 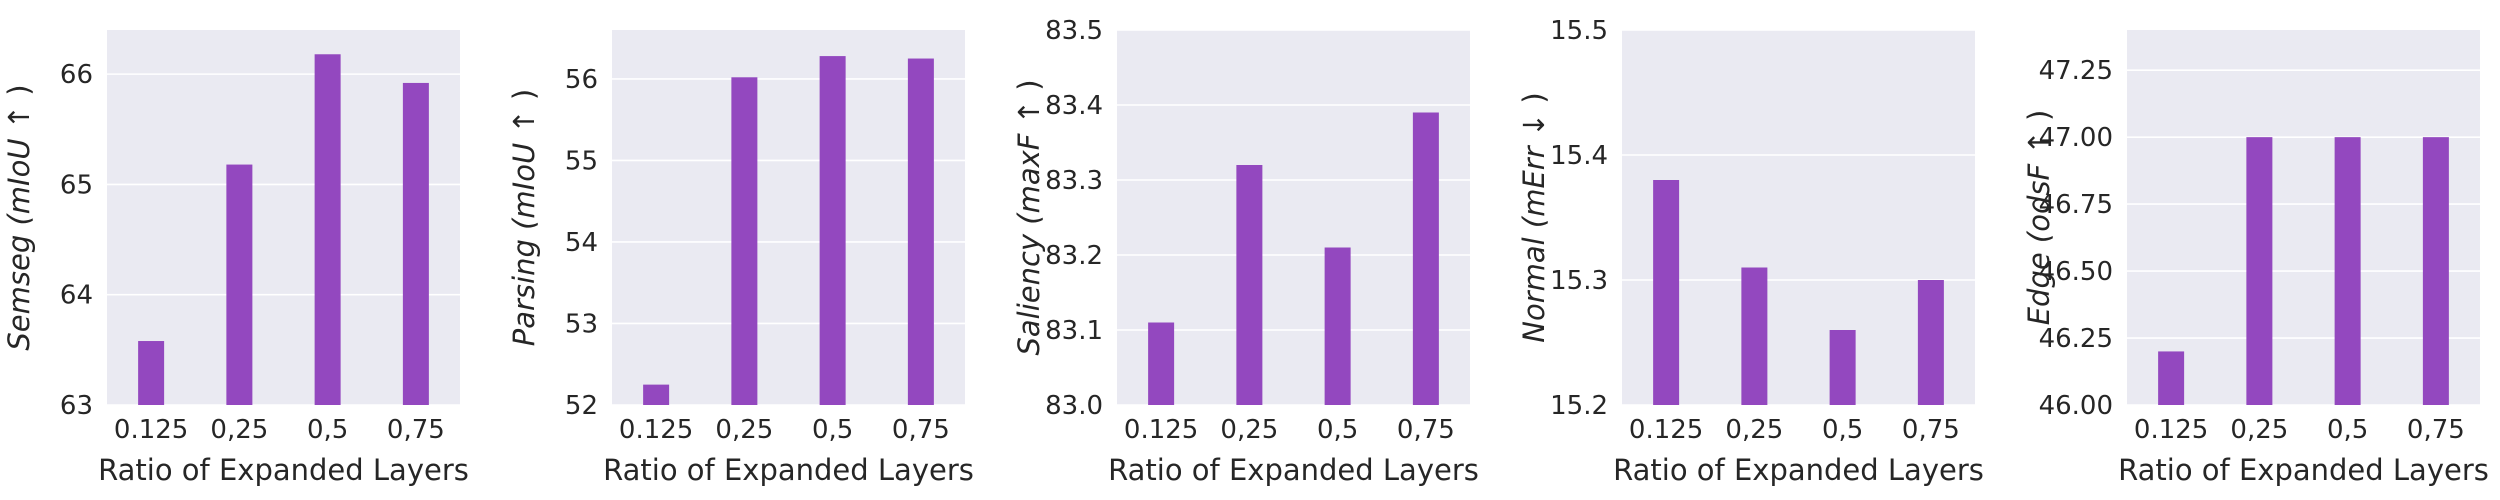 What do you see at coordinates (1579, 281) in the screenshot?
I see `y-tick-label: 15.3` at bounding box center [1579, 281].